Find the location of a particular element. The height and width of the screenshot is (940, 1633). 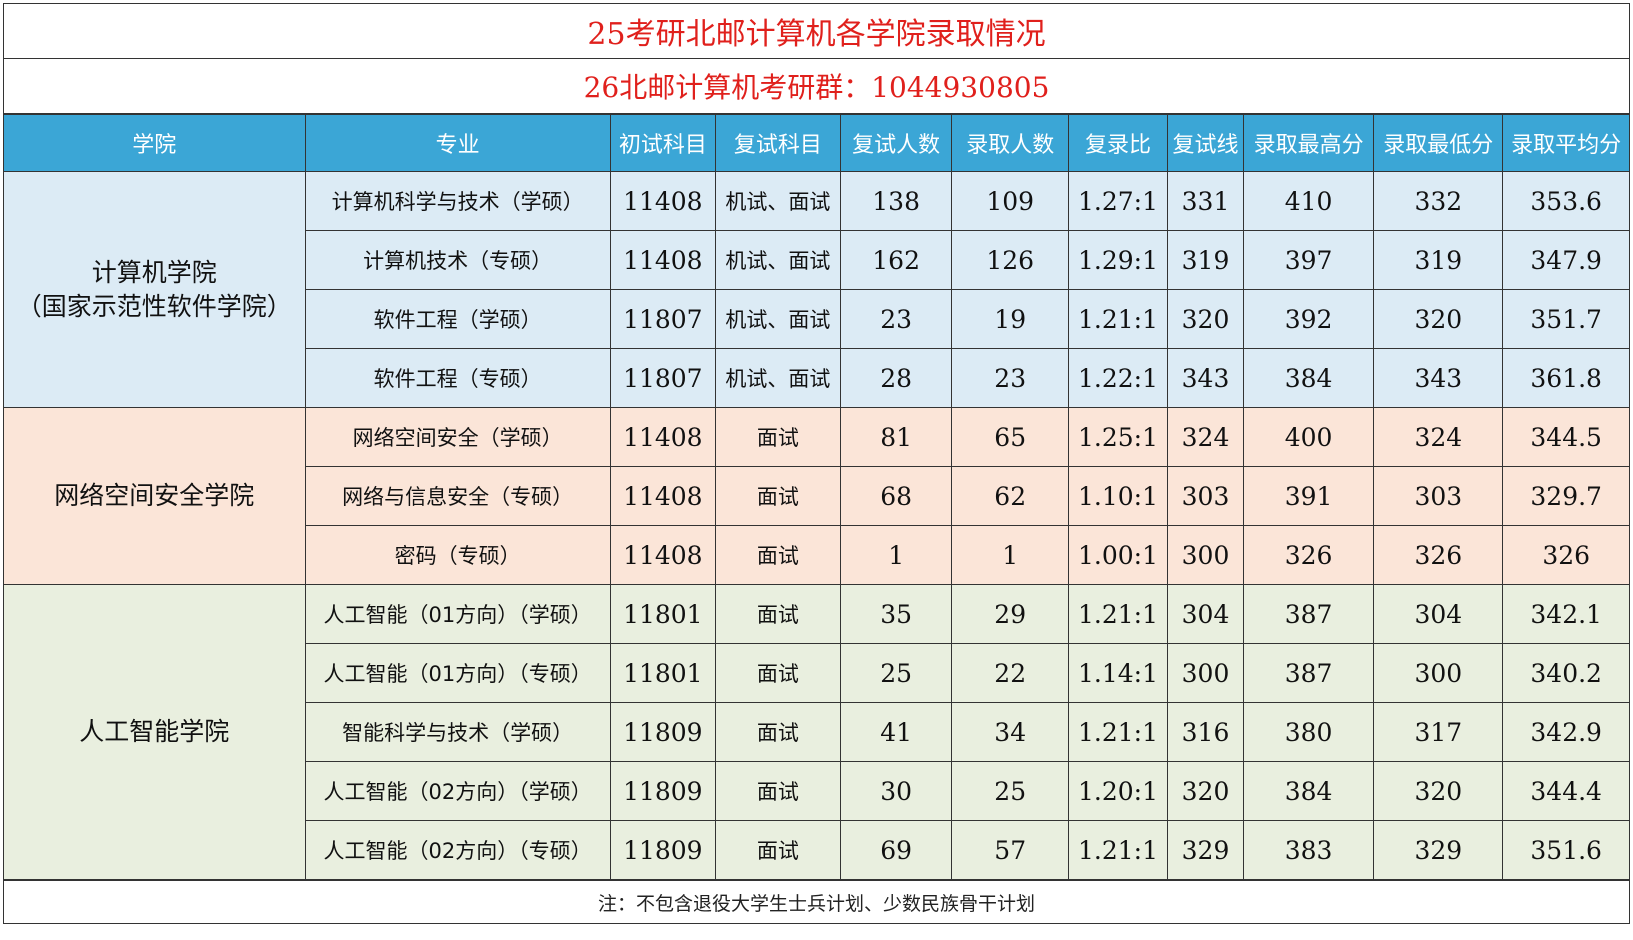

min-score-cell: 300 is located at coordinates (1438, 673).